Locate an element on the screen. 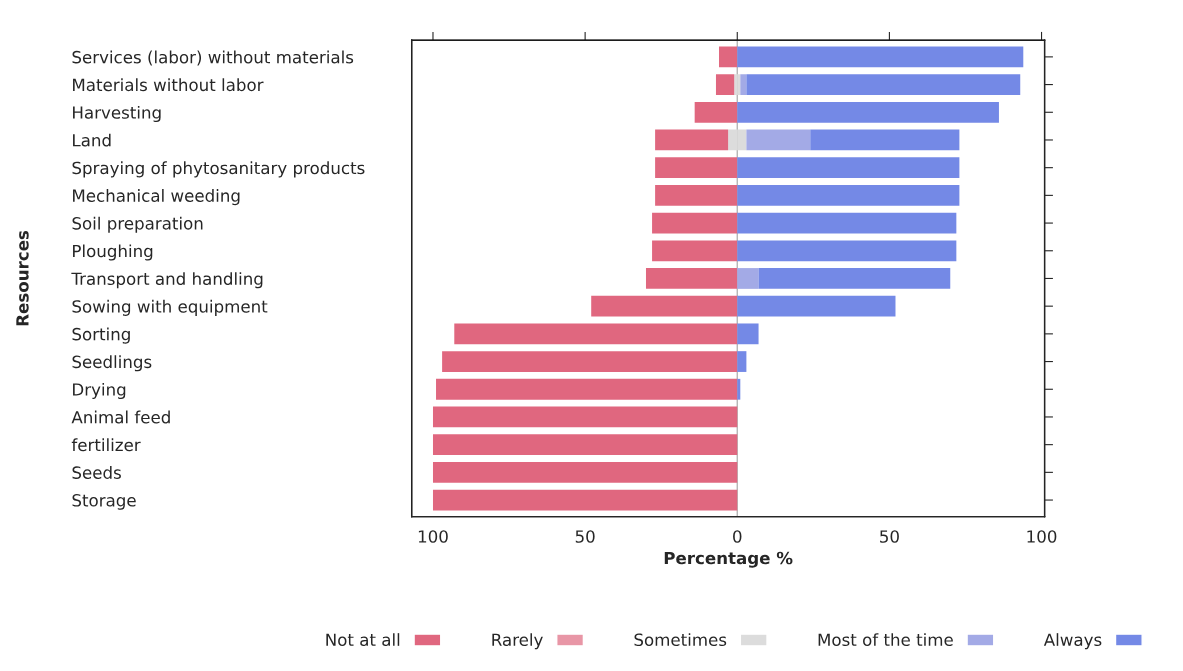 The height and width of the screenshot is (671, 1183). legend-label: Rarely is located at coordinates (517, 641).